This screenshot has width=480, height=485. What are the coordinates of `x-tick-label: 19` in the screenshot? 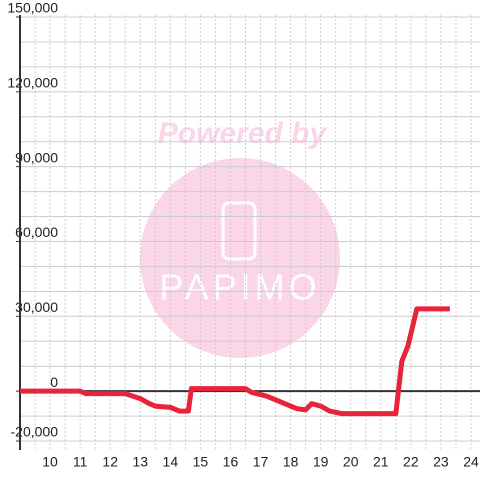 It's located at (321, 462).